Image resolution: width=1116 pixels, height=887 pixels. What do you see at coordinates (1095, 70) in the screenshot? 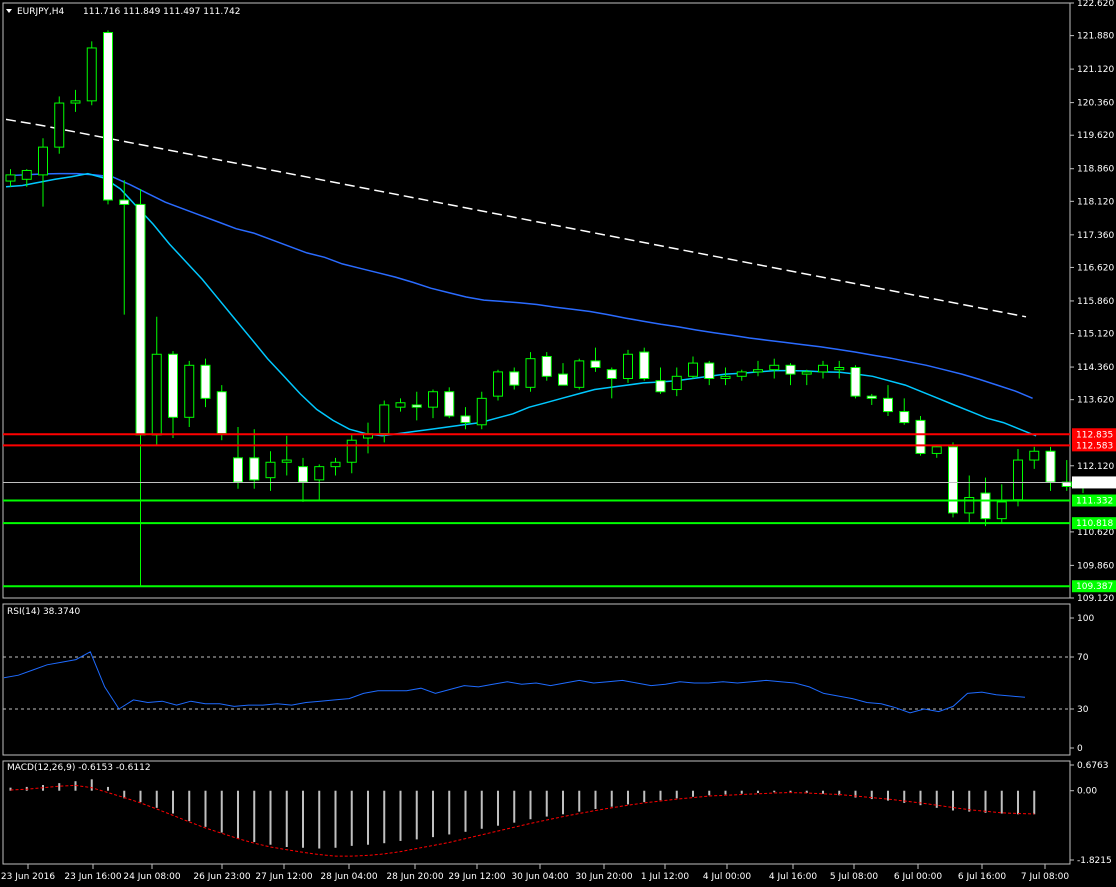
I see `price-tick-label: 121.120` at bounding box center [1095, 70].